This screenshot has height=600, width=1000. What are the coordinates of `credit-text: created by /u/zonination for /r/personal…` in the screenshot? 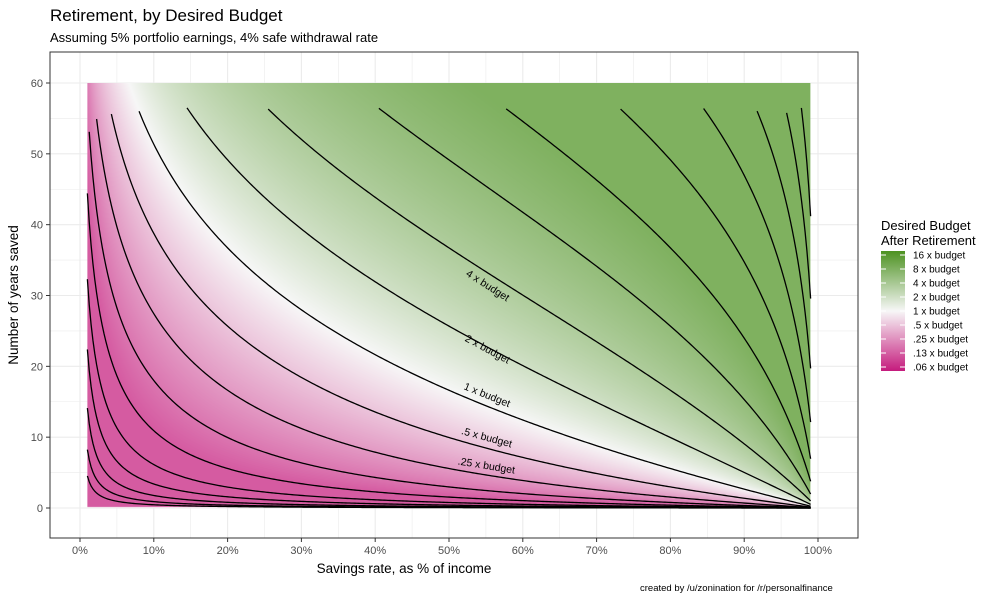 It's located at (736, 588).